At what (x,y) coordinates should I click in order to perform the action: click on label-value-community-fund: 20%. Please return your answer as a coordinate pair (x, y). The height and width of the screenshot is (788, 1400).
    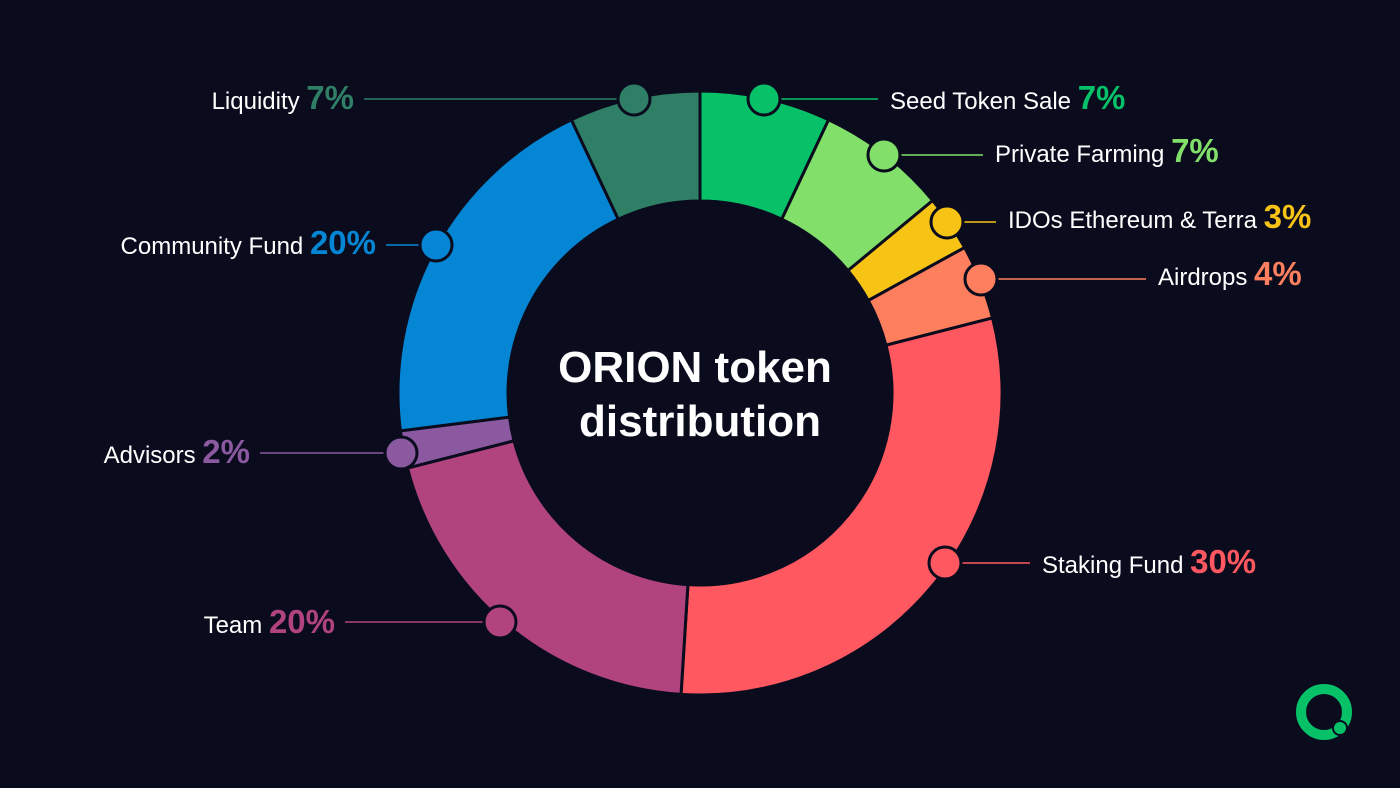
    Looking at the image, I should click on (343, 242).